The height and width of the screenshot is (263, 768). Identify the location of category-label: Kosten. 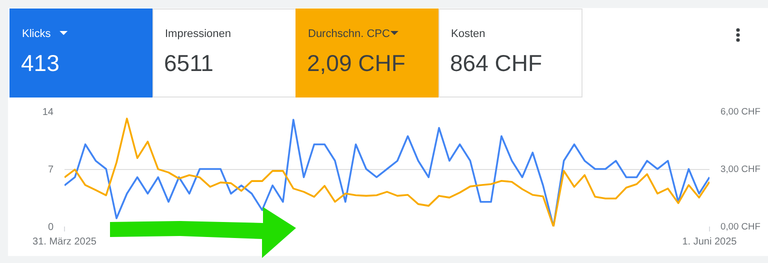
(468, 34).